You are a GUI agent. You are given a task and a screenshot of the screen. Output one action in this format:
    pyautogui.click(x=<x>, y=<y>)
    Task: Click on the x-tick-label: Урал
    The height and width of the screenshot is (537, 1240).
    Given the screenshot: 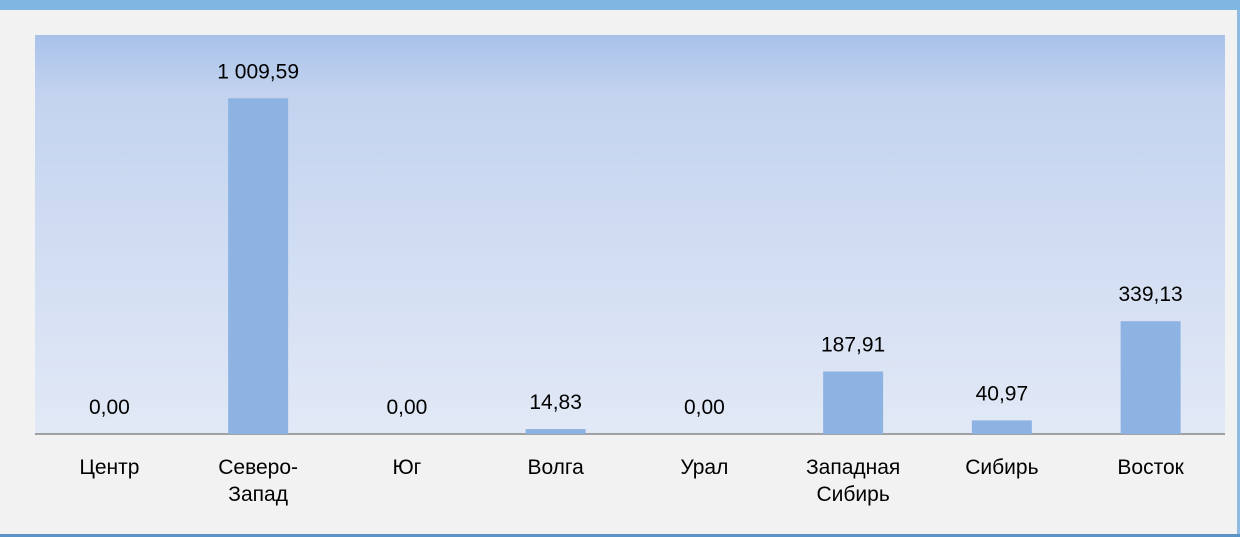 What is the action you would take?
    pyautogui.click(x=704, y=467)
    